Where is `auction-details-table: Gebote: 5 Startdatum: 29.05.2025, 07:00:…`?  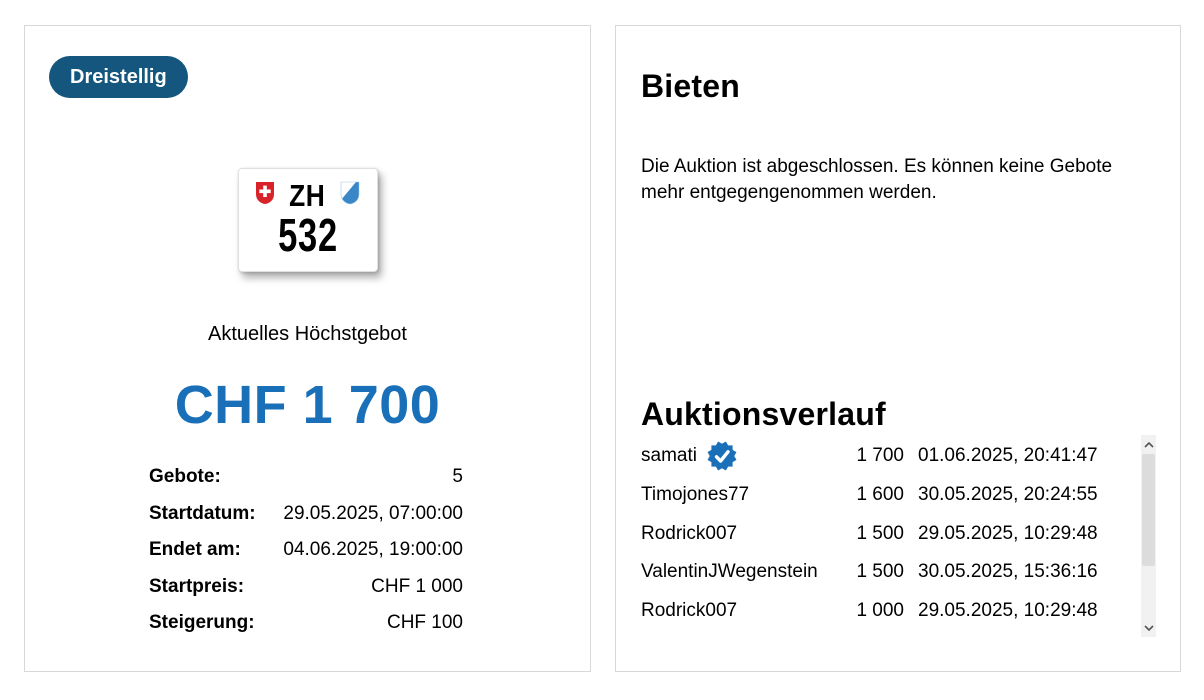 auction-details-table: Gebote: 5 Startdatum: 29.05.2025, 07:00:… is located at coordinates (306, 550).